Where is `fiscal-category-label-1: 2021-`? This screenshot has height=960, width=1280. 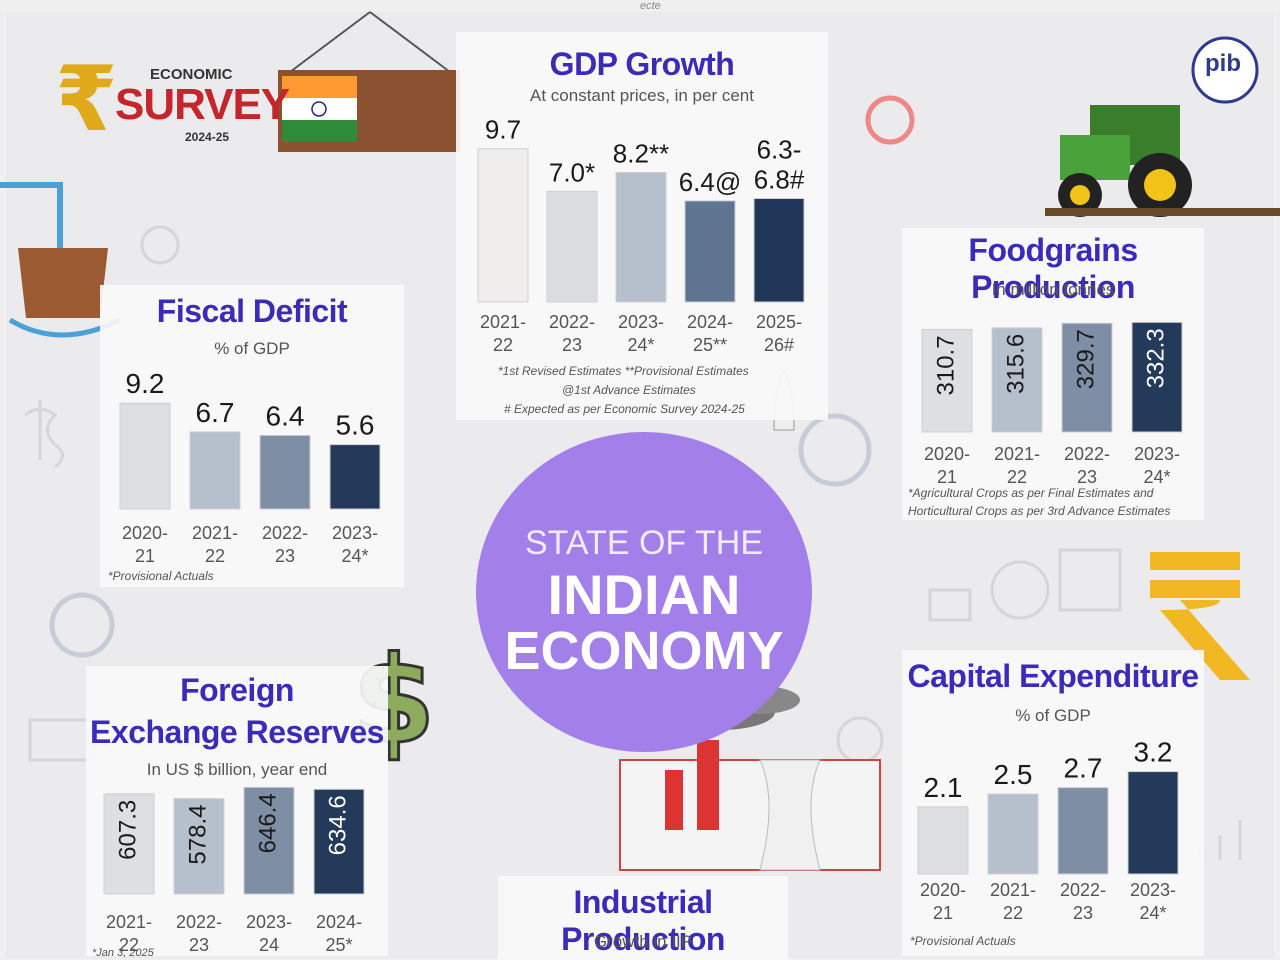 fiscal-category-label-1: 2021- is located at coordinates (215, 533).